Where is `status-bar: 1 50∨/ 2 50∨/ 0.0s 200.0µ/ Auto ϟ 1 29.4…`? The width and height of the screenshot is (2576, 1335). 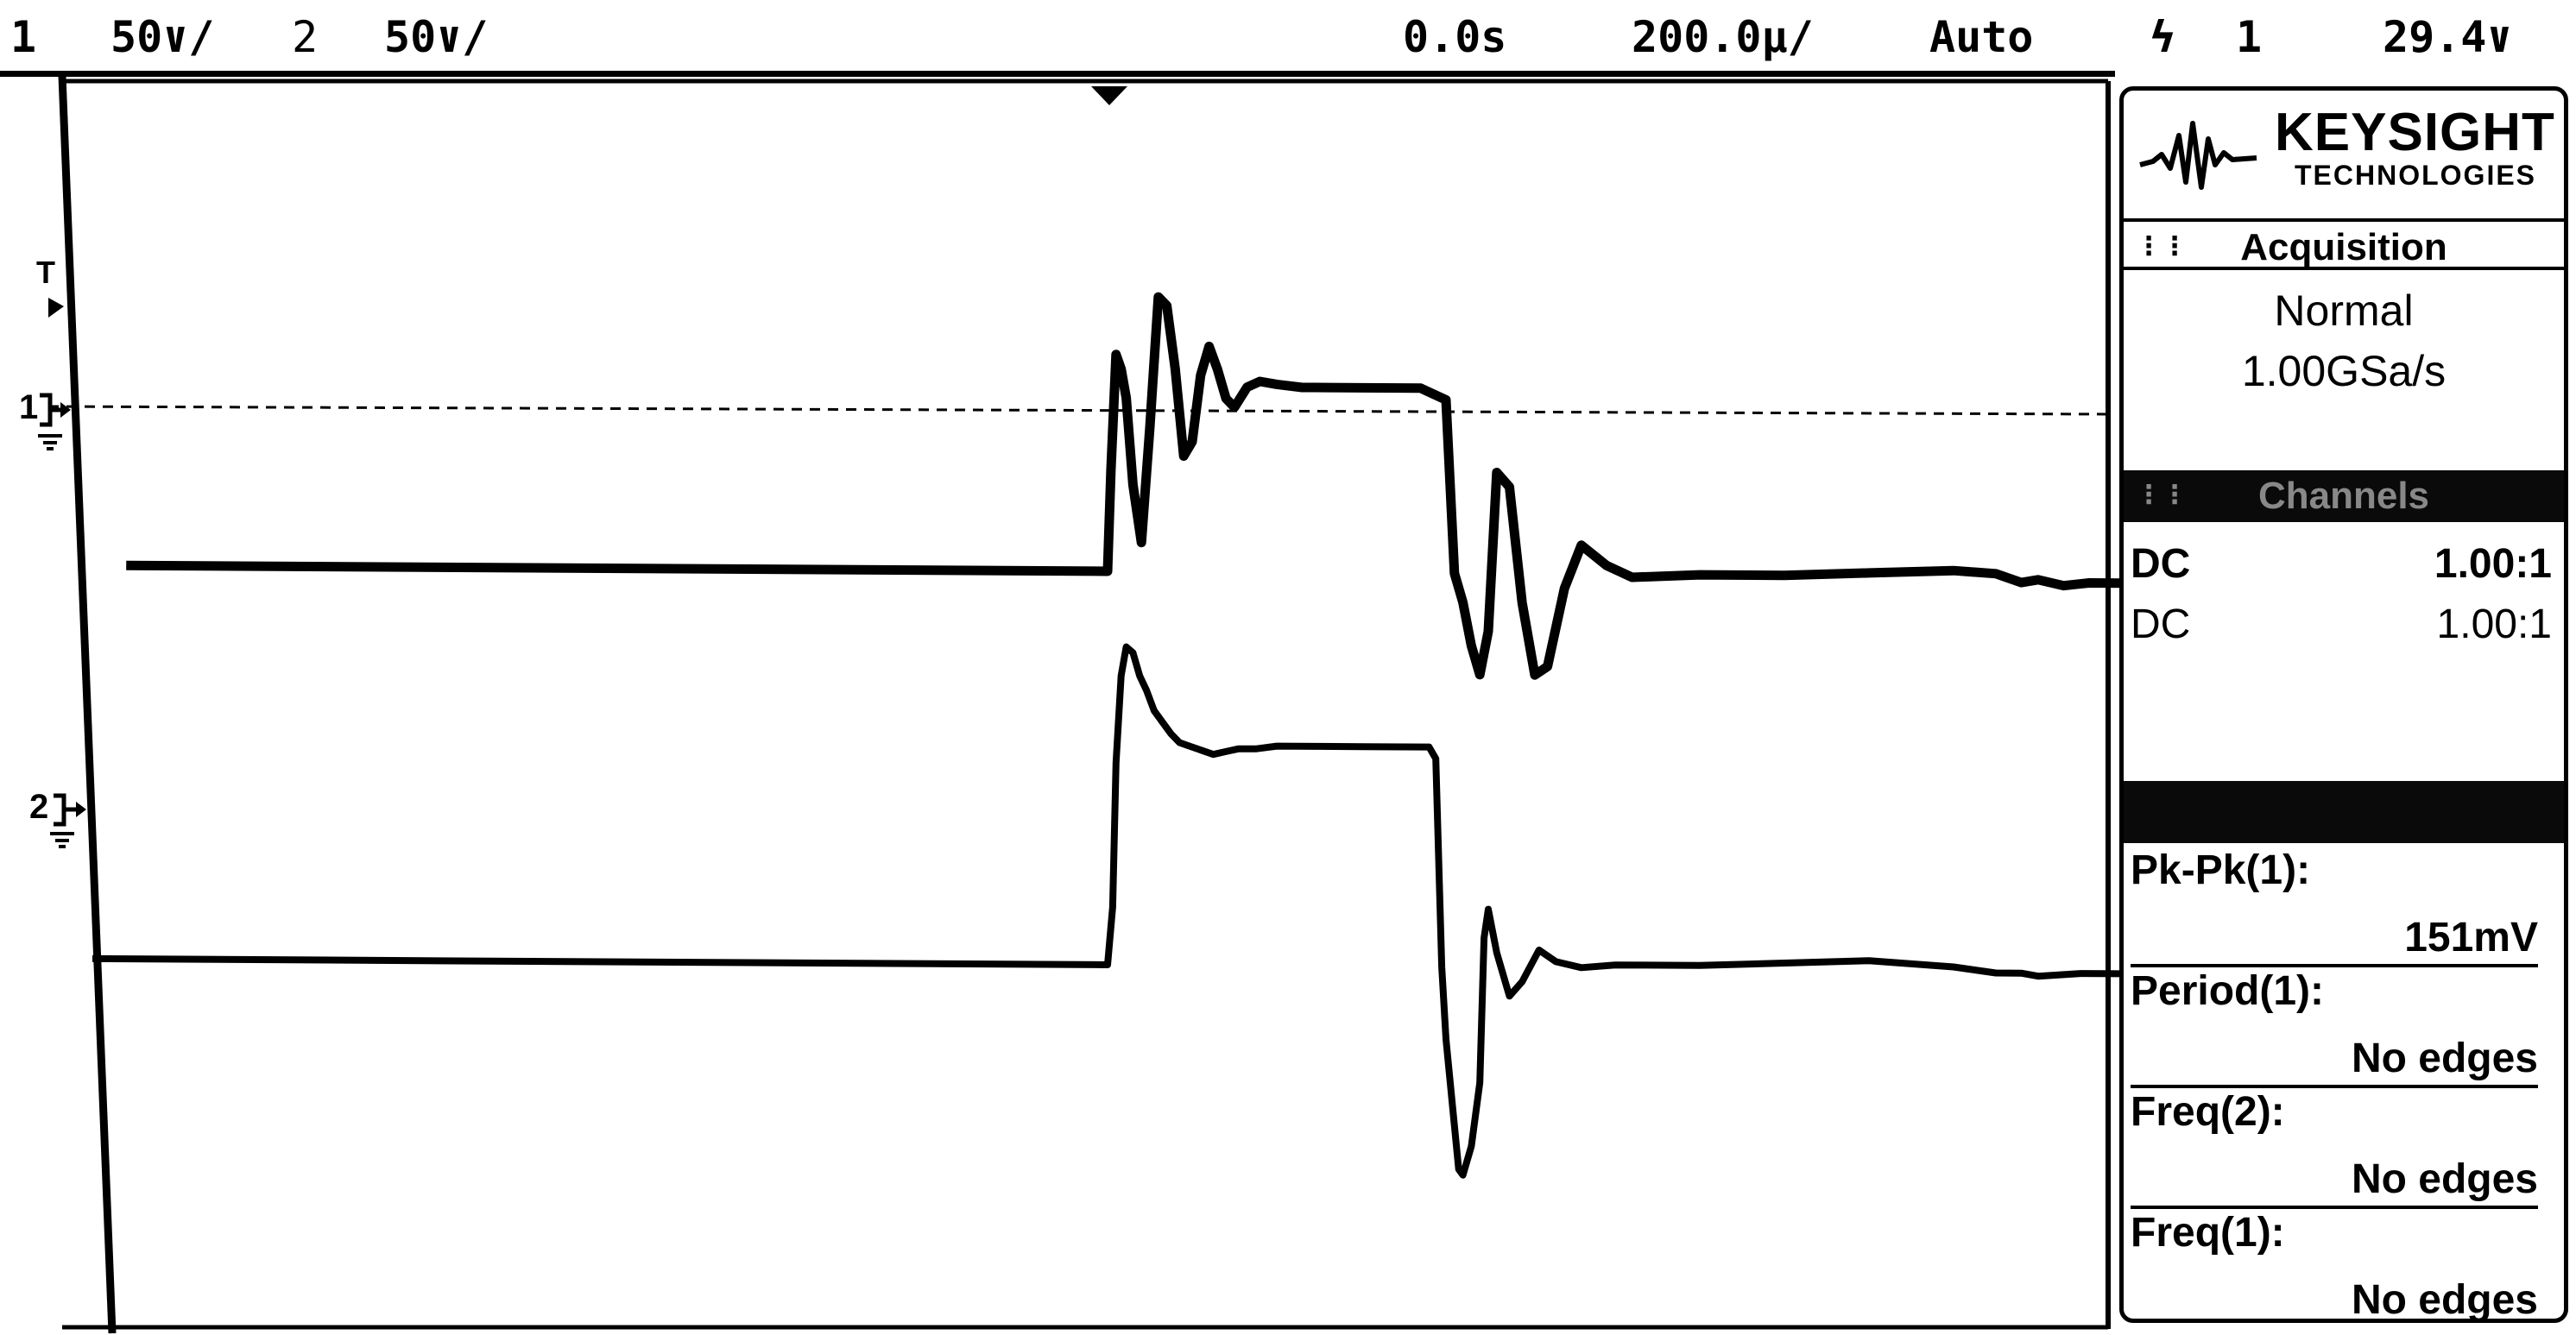
status-bar: 1 50∨/ 2 50∨/ 0.0s 200.0µ/ Auto ϟ 1 29.4… is located at coordinates (1288, 38).